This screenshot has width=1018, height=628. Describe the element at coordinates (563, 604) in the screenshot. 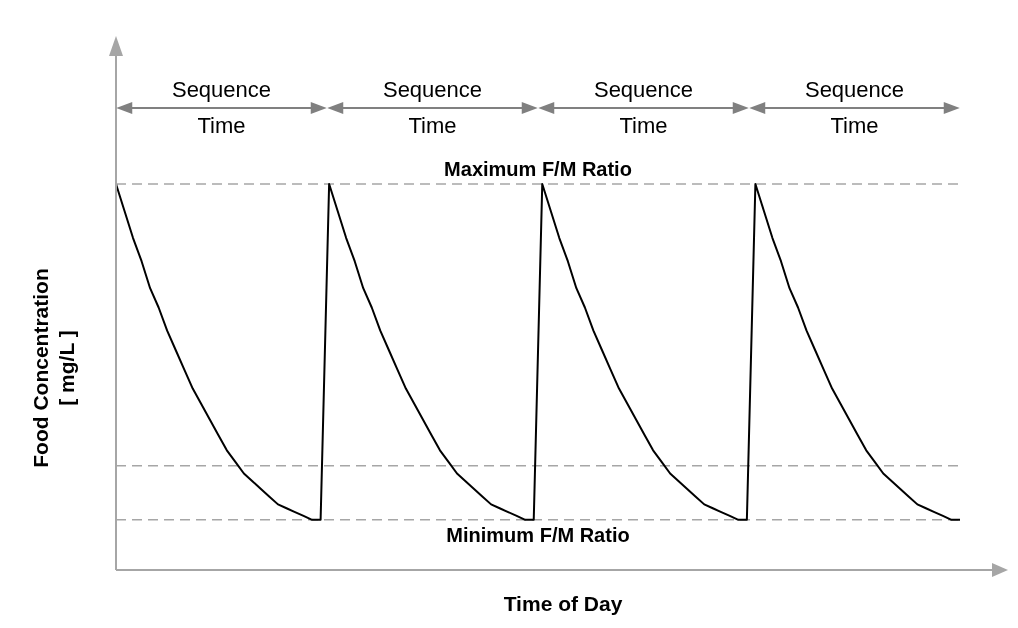

I see `x-axis-title: Time of Day` at that location.